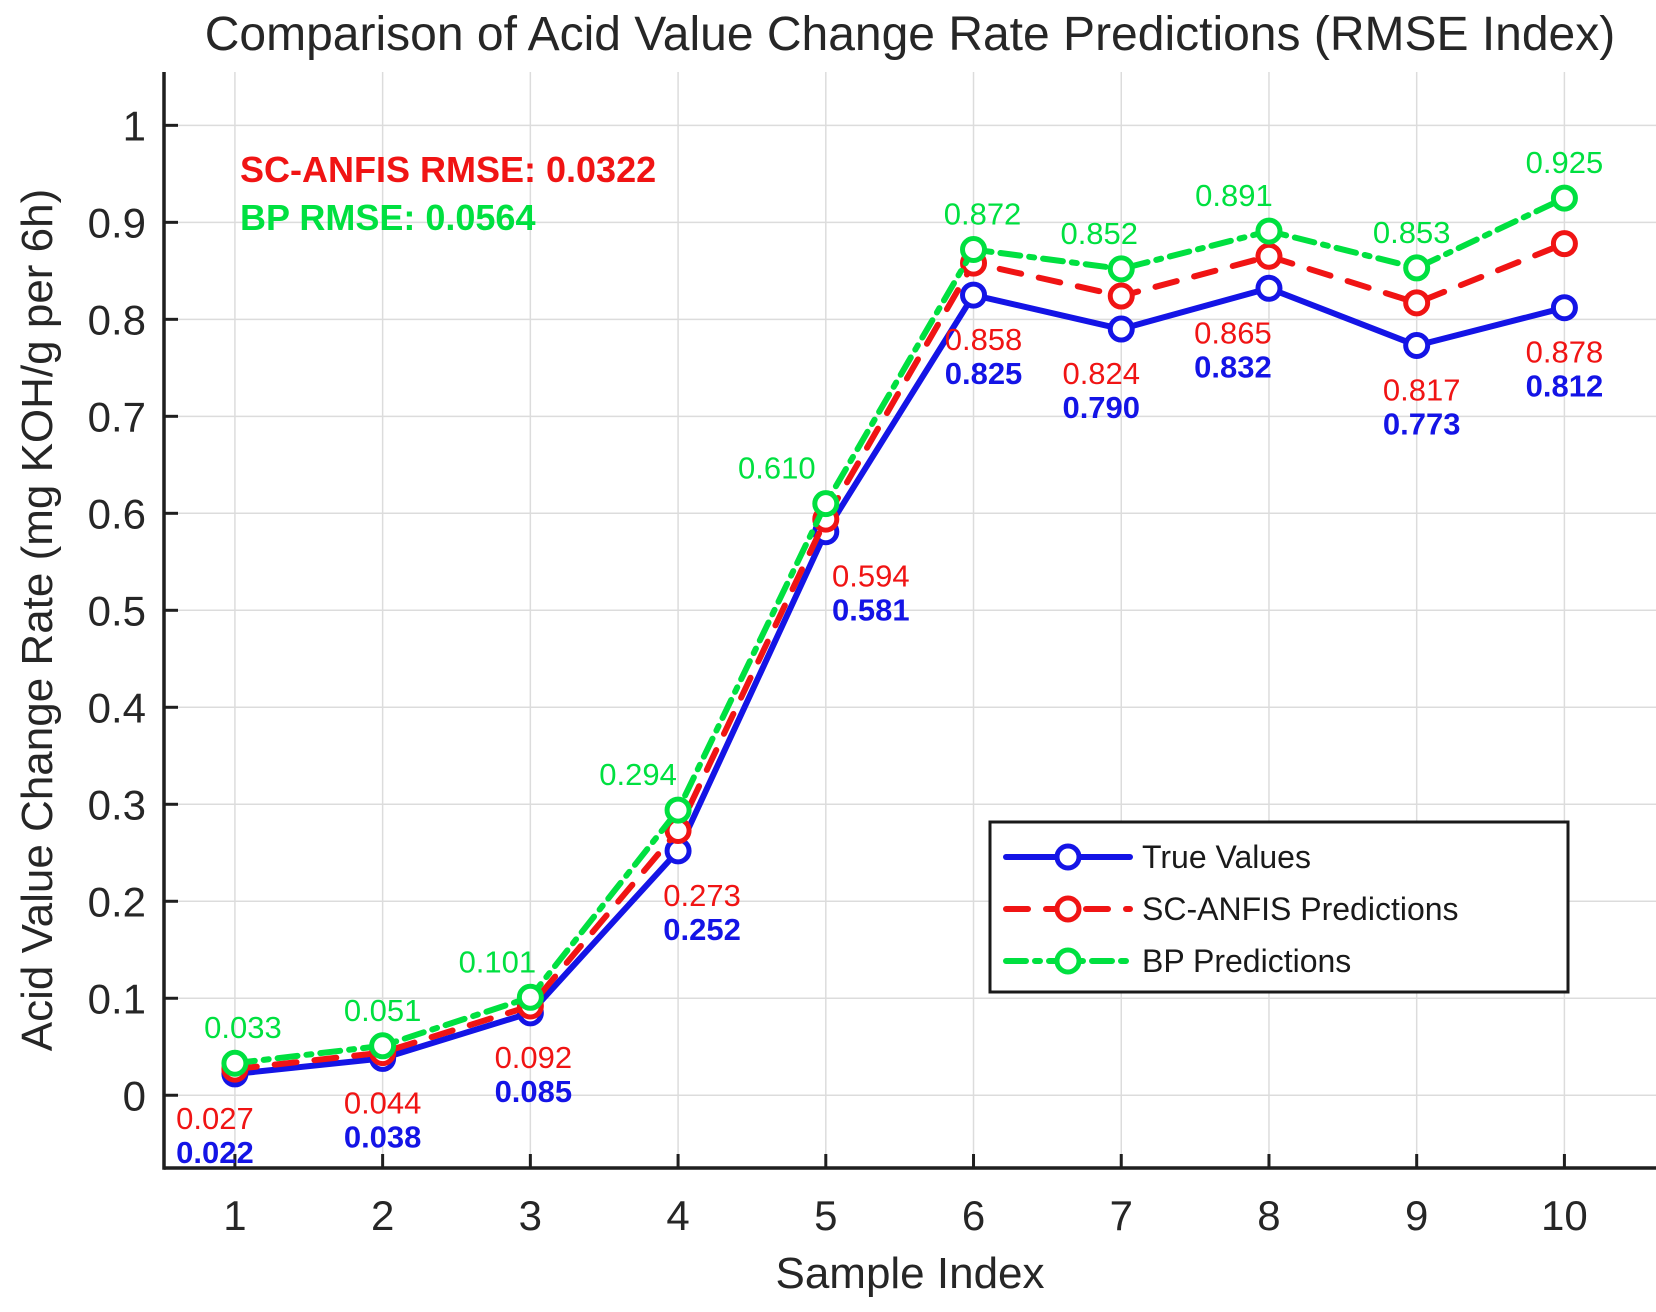  Describe the element at coordinates (1565, 162) in the screenshot. I see `bp-data-label: 0.925` at that location.